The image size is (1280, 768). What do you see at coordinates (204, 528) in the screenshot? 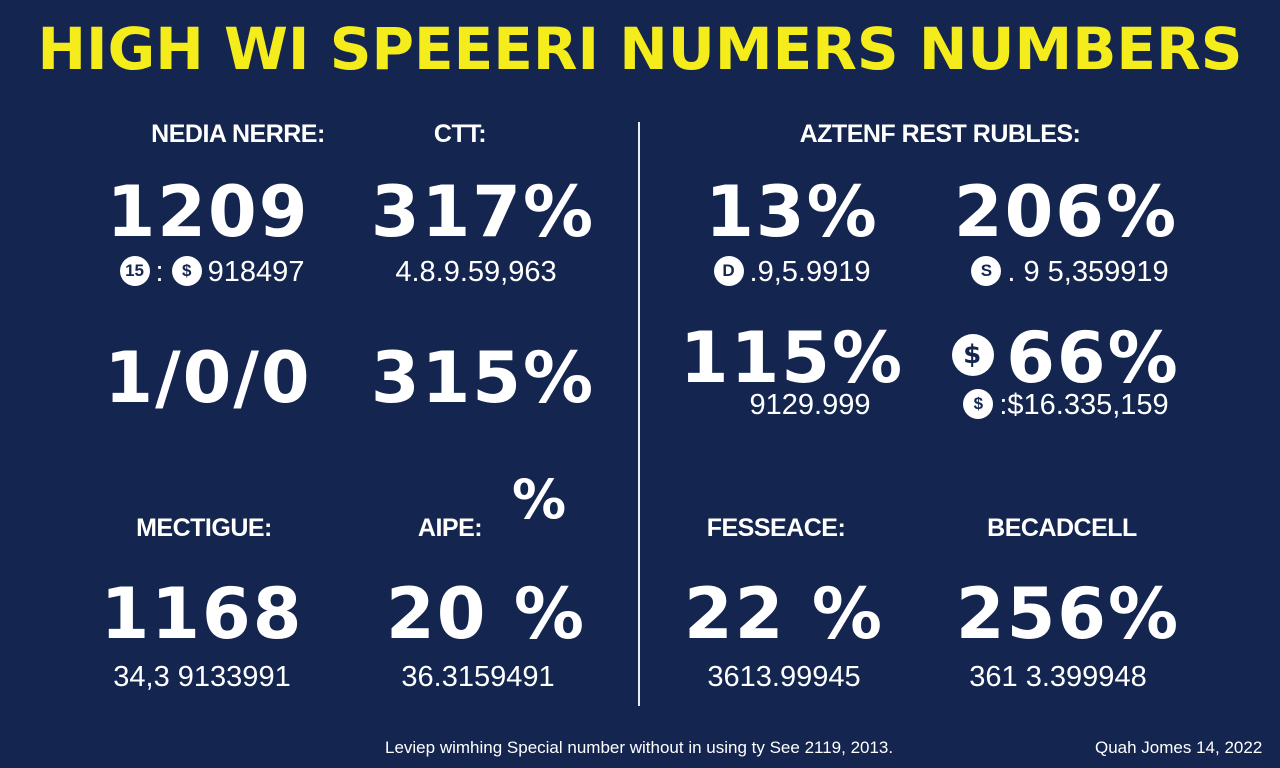
I see `stat-label-mectigue: MECTIGUE:` at bounding box center [204, 528].